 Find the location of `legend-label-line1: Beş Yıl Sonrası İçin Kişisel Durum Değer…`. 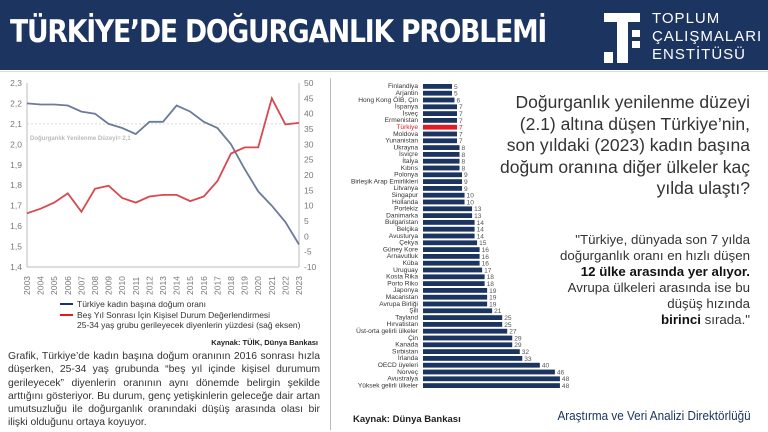

legend-label-line1: Beş Yıl Sonrası İçin Kişisel Durum Değer… is located at coordinates (174, 315).